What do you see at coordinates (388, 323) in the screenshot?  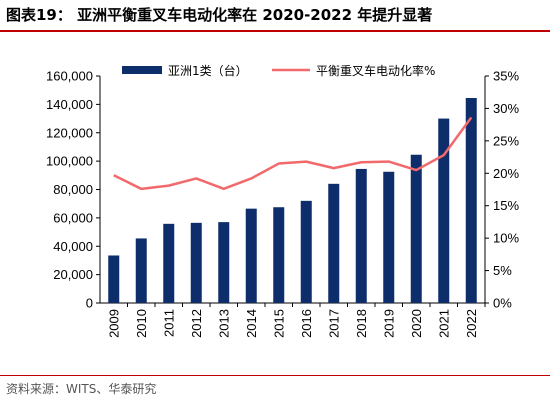 I see `x-tick-label: 2019` at bounding box center [388, 323].